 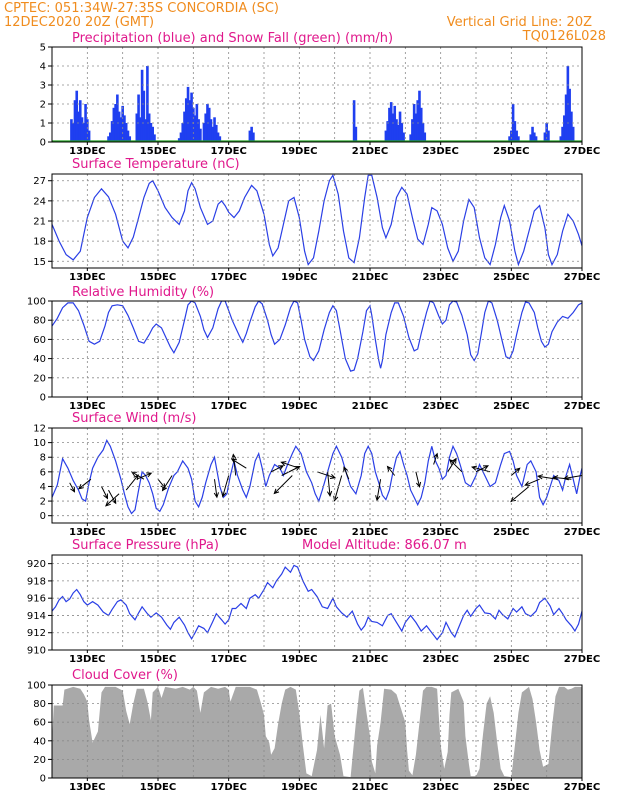 I want to click on series-line, so click(x=317, y=477).